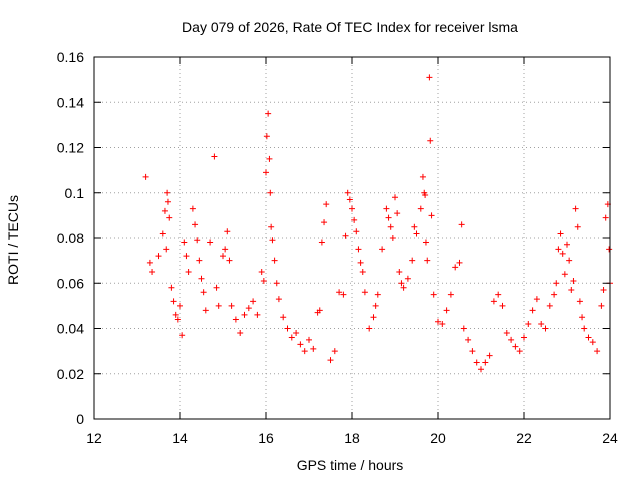 The image size is (640, 480). Describe the element at coordinates (70, 57) in the screenshot. I see `y-tick-label: 0.16` at that location.